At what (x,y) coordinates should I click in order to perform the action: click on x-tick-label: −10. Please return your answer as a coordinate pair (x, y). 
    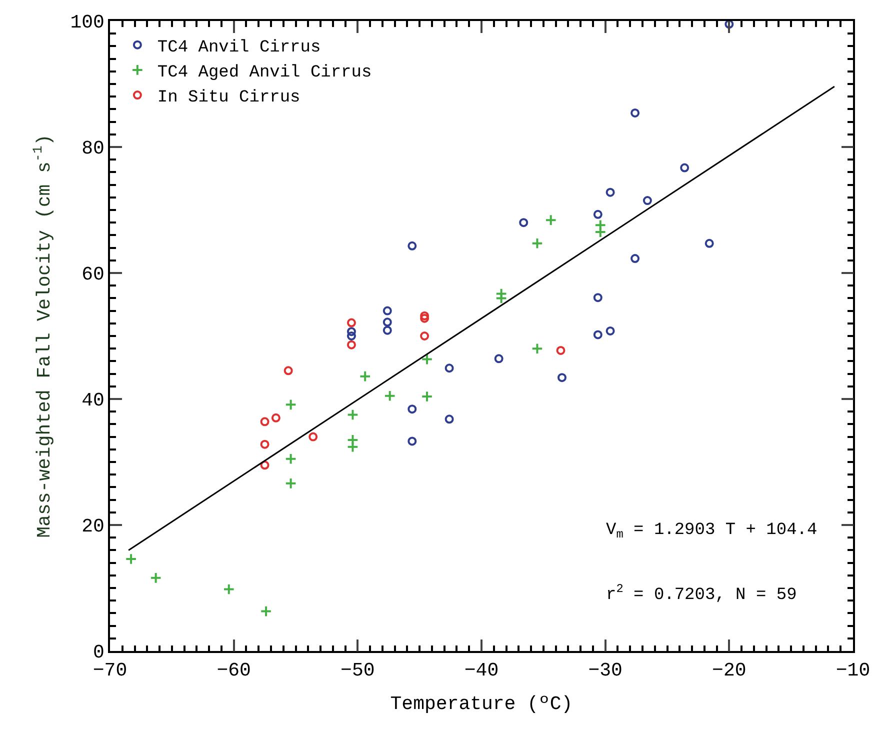
    Looking at the image, I should click on (853, 671).